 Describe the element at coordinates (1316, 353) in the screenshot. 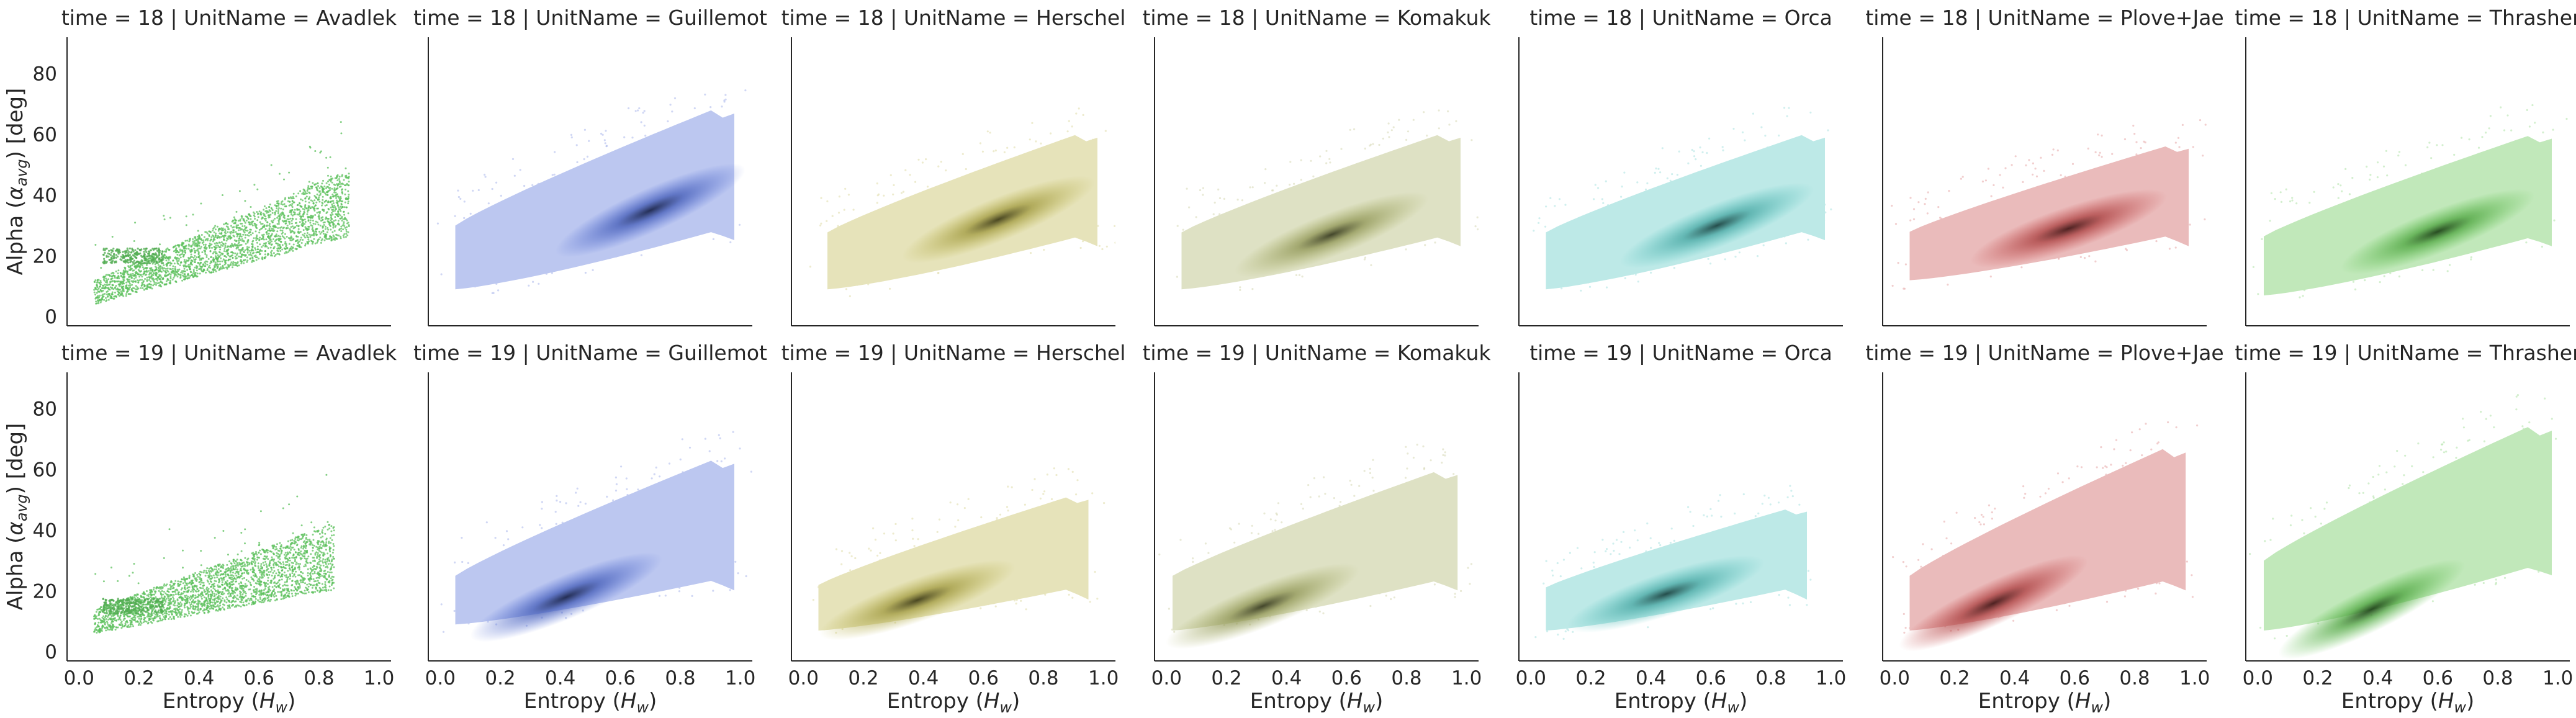

I see `panel-title: time = 19 | UnitName = Komakuk` at that location.